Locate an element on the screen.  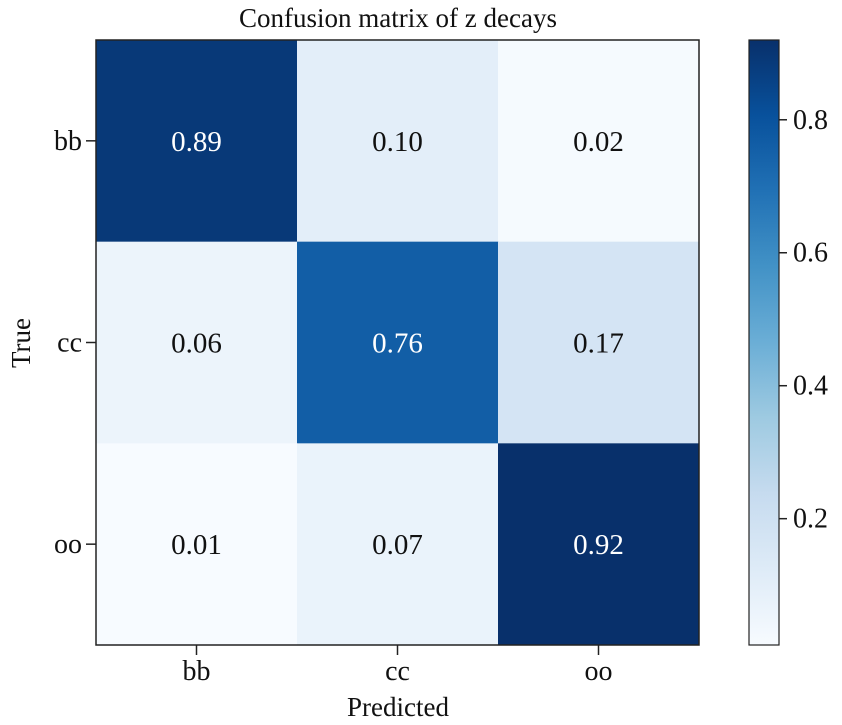
colorbar-tick-label: 0.6 is located at coordinates (810, 253).